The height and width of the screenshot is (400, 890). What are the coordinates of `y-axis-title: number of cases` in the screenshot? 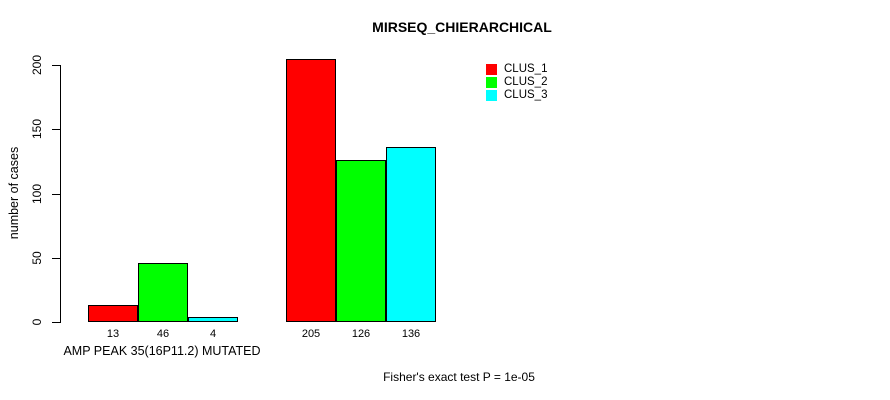 It's located at (14, 193).